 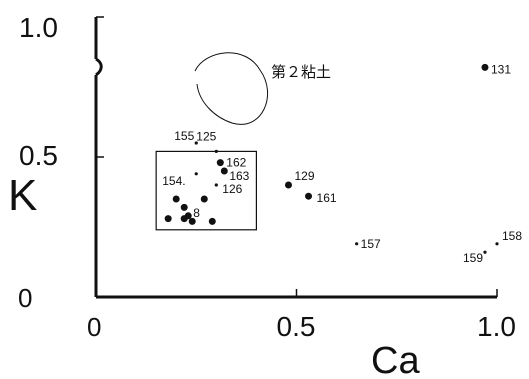 What do you see at coordinates (371, 244) in the screenshot?
I see `point-label: 157` at bounding box center [371, 244].